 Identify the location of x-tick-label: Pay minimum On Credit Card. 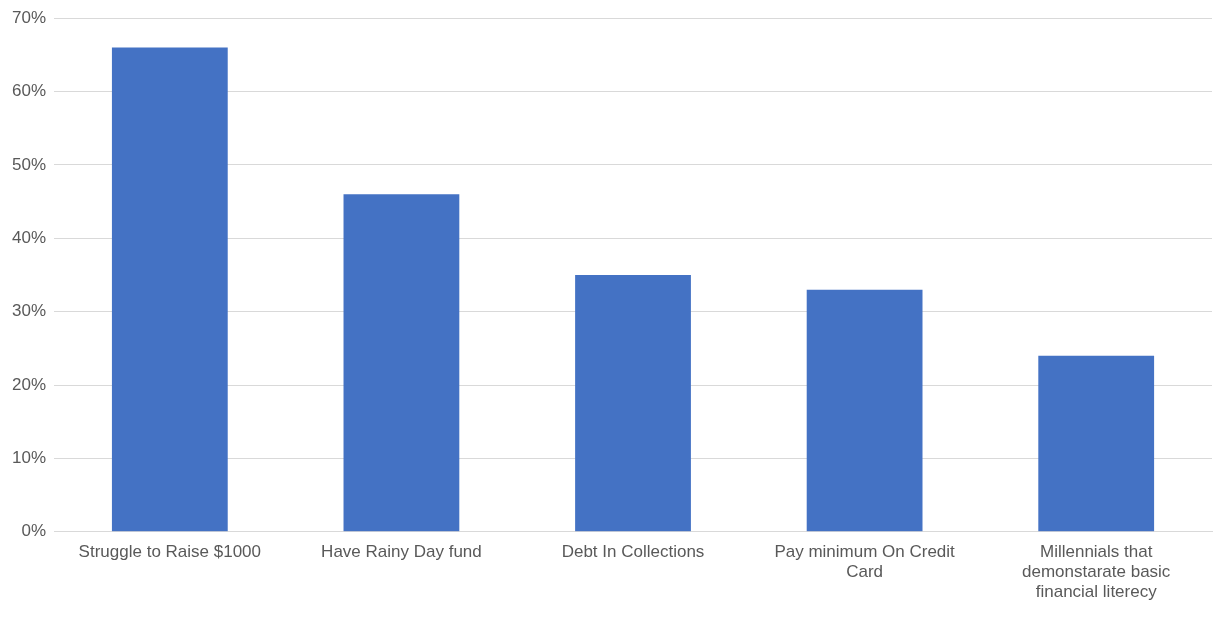
(865, 561).